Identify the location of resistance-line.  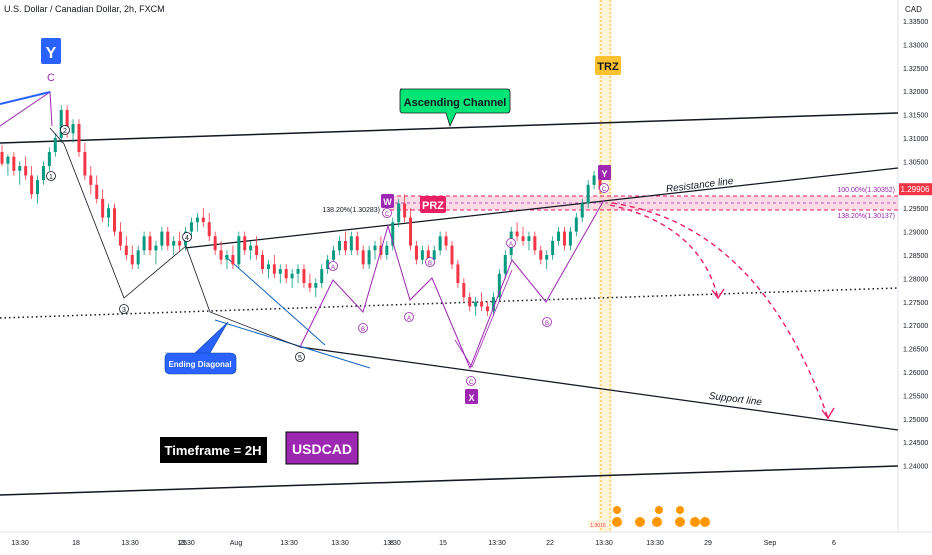
(541, 208).